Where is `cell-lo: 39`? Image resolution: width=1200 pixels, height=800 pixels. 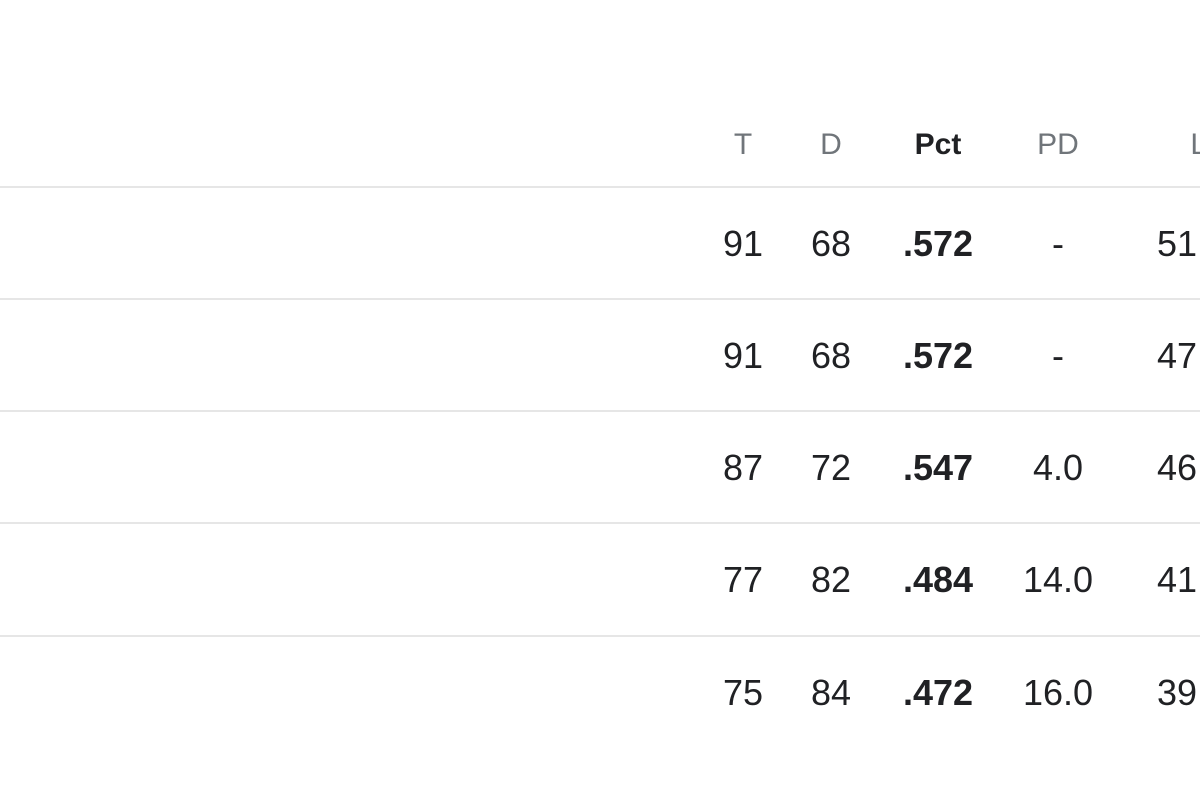 cell-lo: 39 is located at coordinates (1177, 692).